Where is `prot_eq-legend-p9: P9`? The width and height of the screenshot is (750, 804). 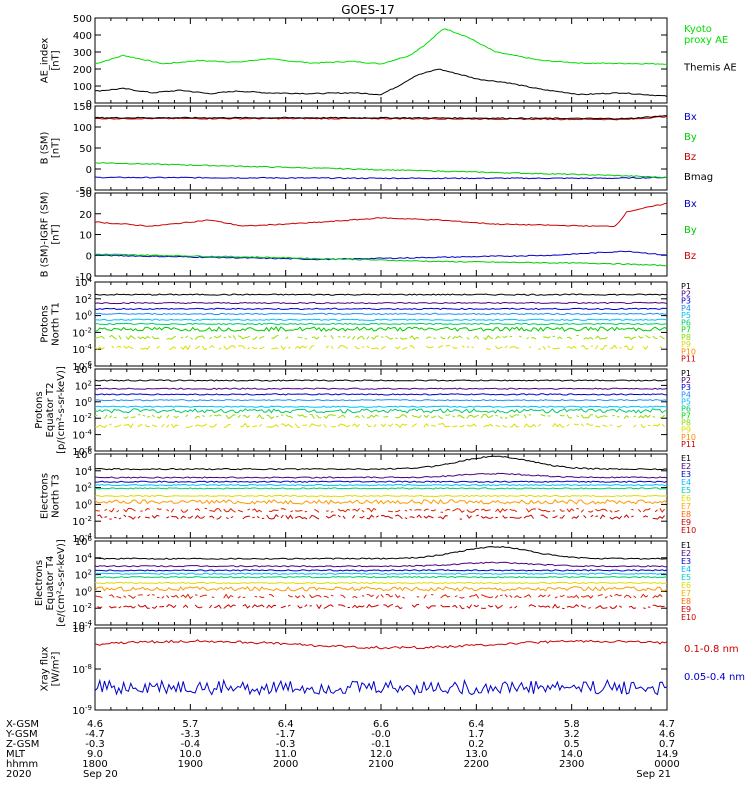 prot_eq-legend-p9: P9 is located at coordinates (686, 430).